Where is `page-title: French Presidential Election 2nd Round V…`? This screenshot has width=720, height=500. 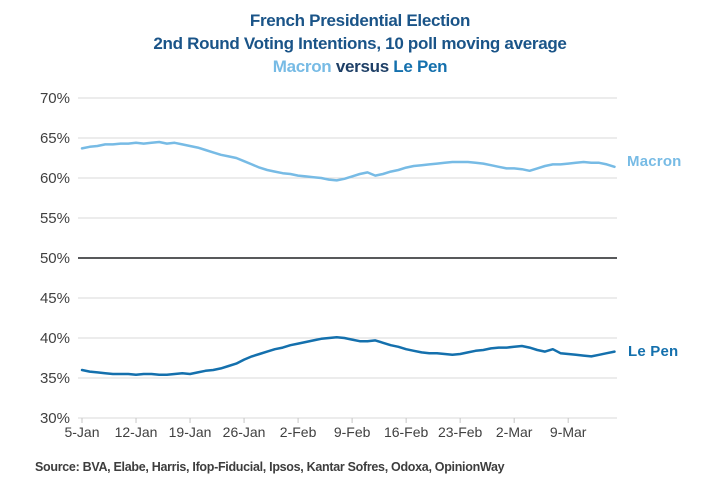 page-title: French Presidential Election 2nd Round V… is located at coordinates (360, 43).